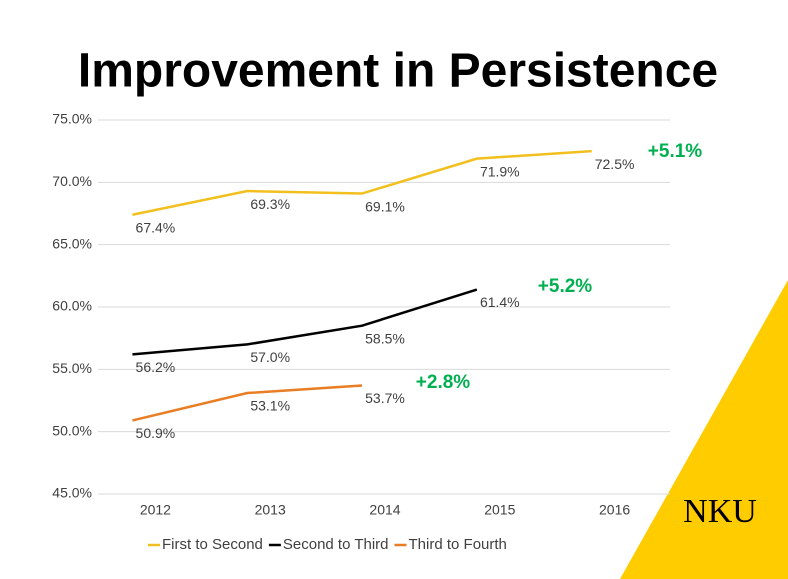 The height and width of the screenshot is (579, 788). What do you see at coordinates (385, 206) in the screenshot?
I see `data-label: 69.1%` at bounding box center [385, 206].